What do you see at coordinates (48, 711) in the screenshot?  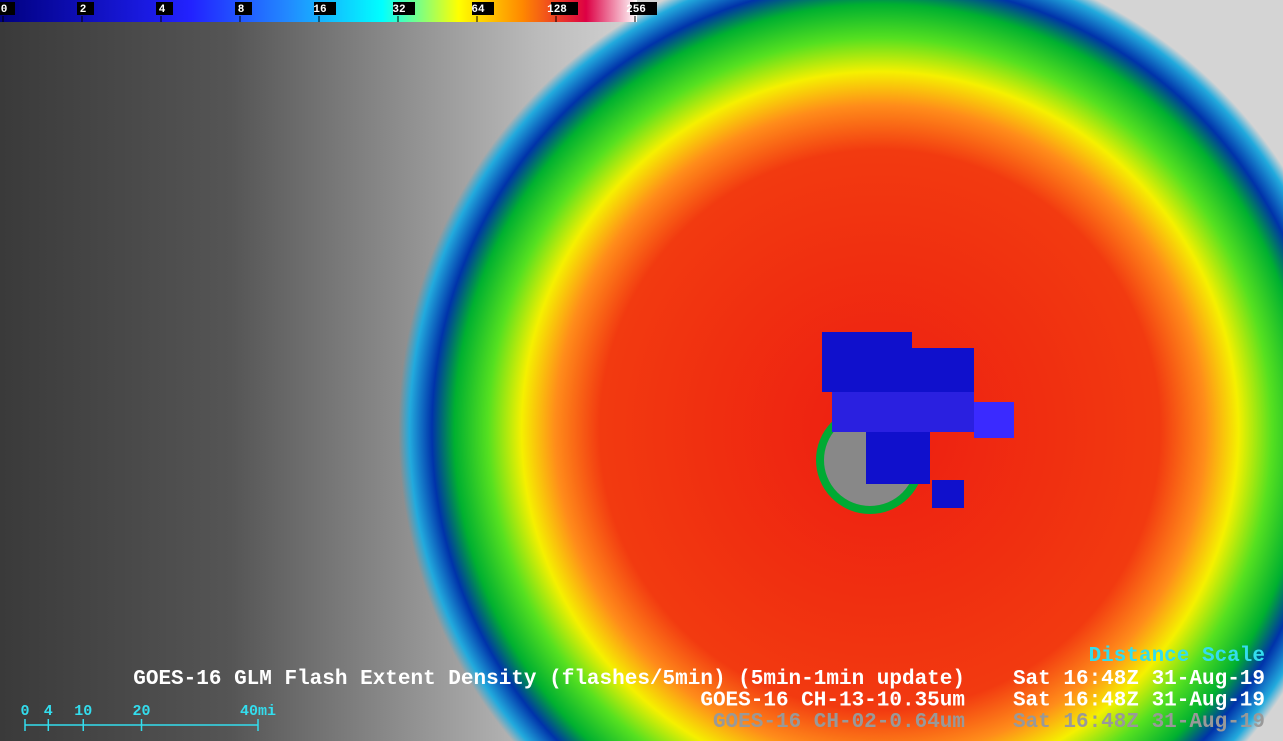 I see `scale-label: 4` at bounding box center [48, 711].